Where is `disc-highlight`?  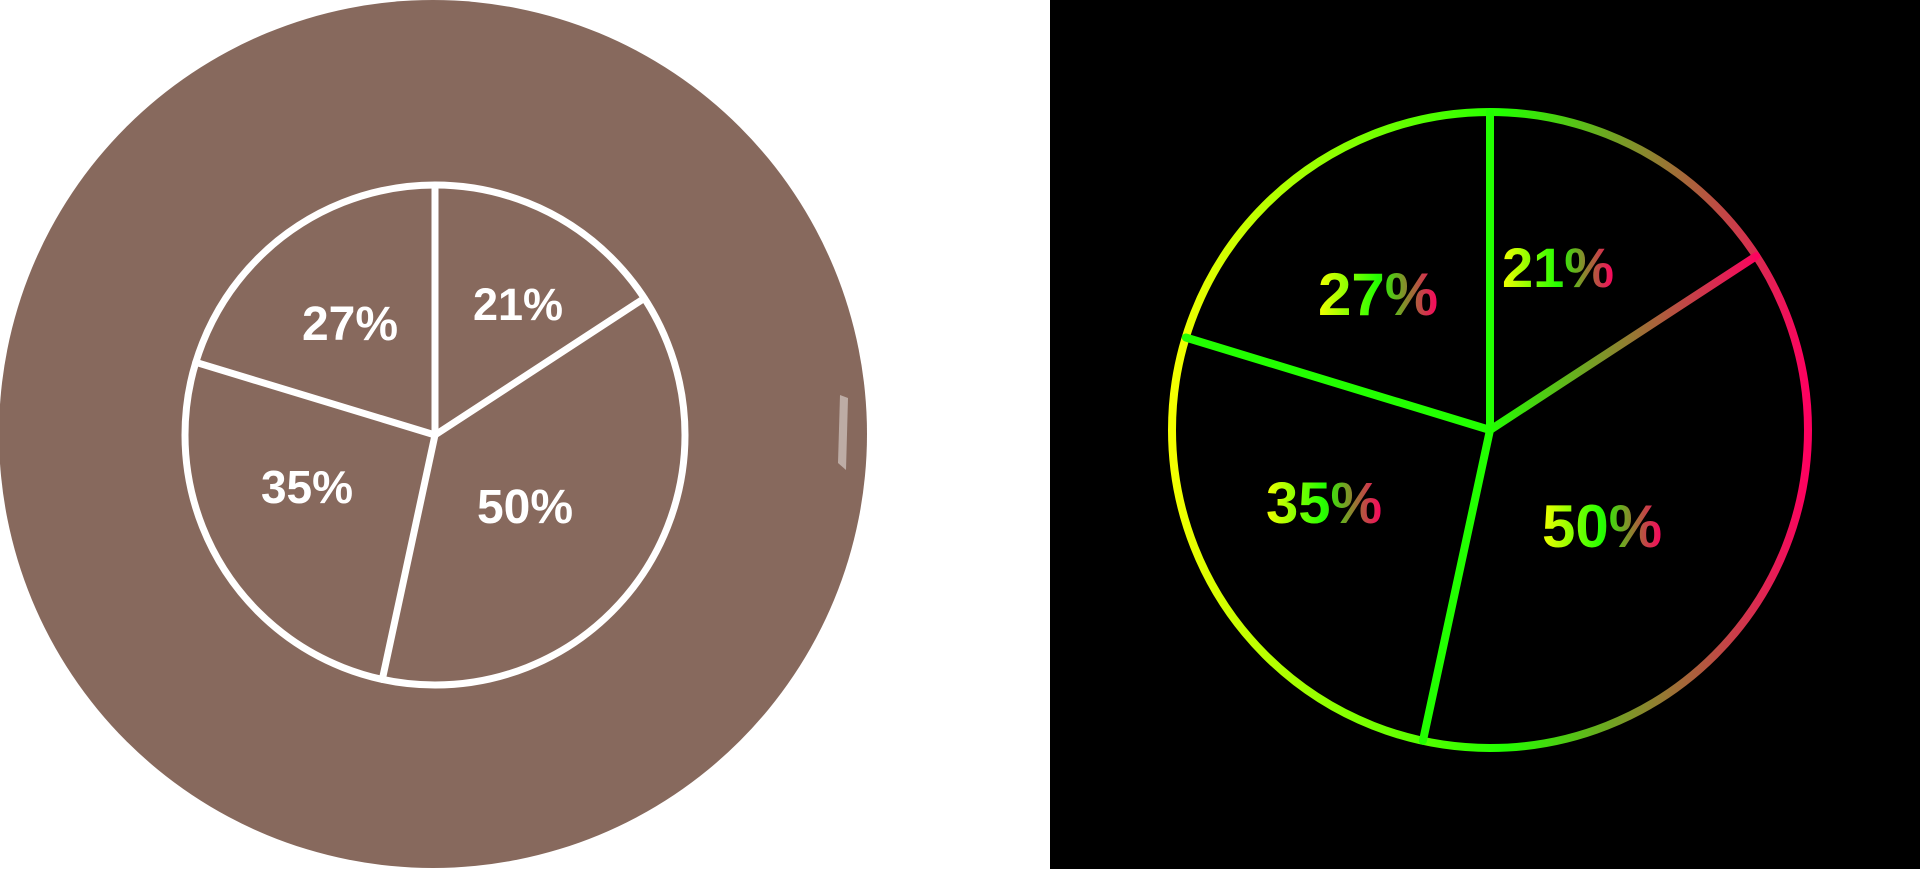 disc-highlight is located at coordinates (843, 432).